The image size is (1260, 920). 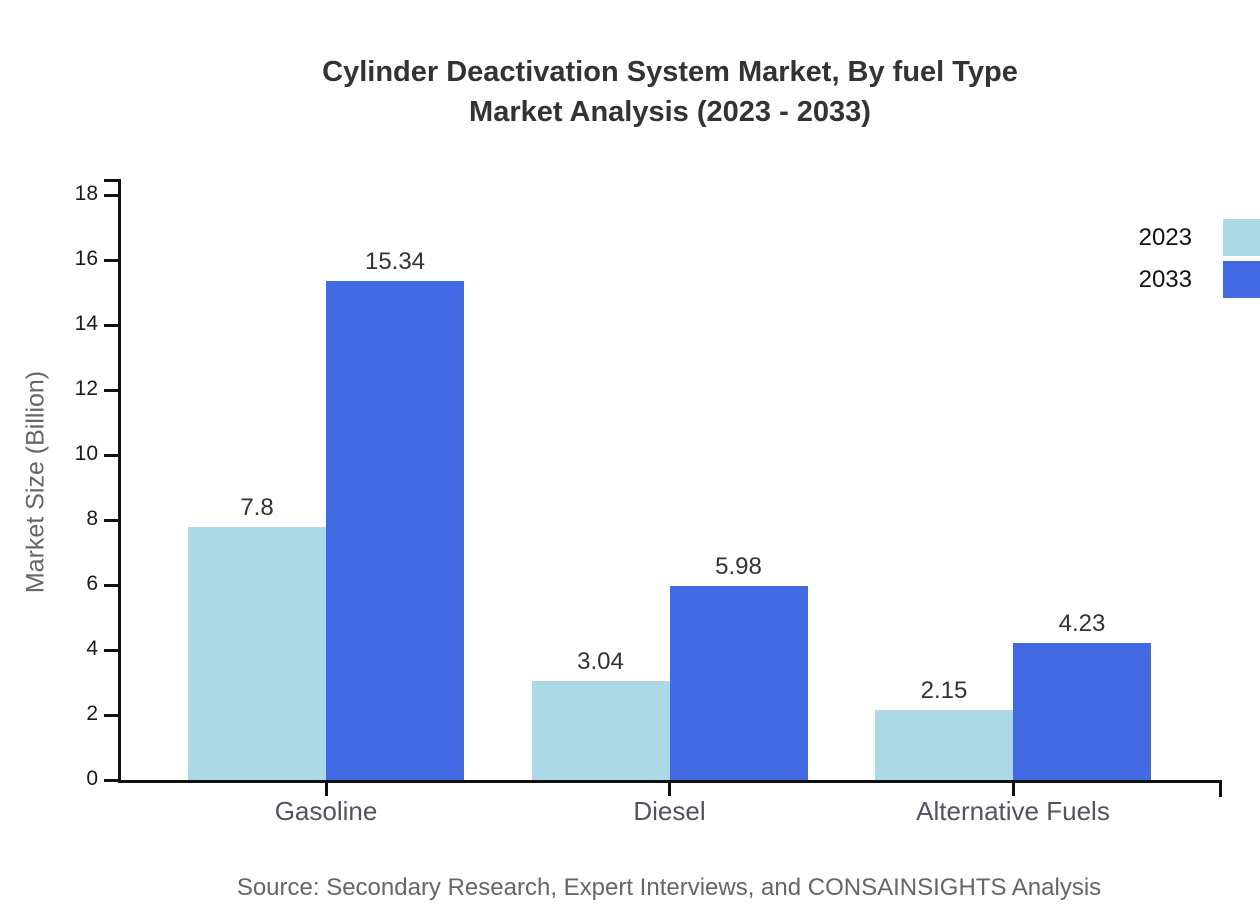 I want to click on x-category-label: Diesel, so click(x=669, y=811).